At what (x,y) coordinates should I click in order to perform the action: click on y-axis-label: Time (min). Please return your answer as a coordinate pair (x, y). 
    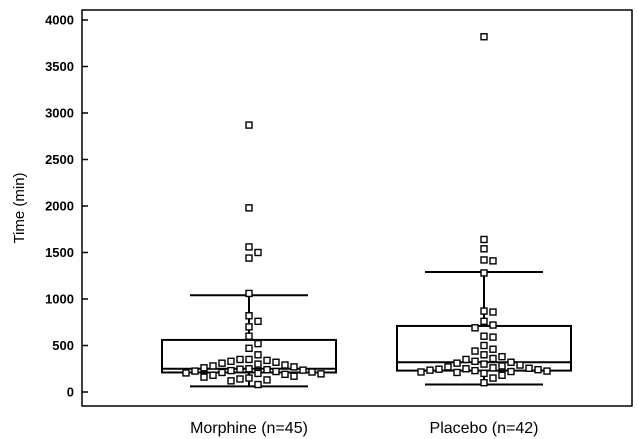
    Looking at the image, I should click on (19, 207).